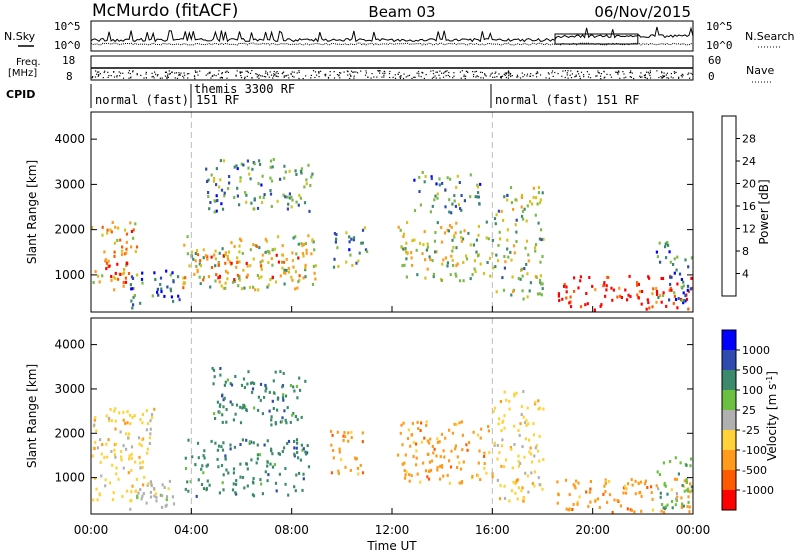  Describe the element at coordinates (754, 470) in the screenshot. I see `colorbar-tick-label: -500` at that location.